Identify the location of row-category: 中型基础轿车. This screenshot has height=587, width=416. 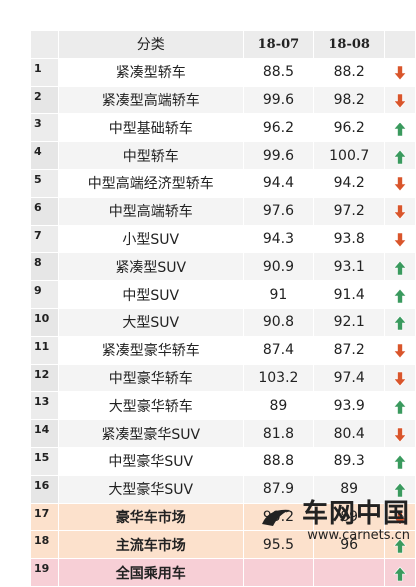
(150, 128).